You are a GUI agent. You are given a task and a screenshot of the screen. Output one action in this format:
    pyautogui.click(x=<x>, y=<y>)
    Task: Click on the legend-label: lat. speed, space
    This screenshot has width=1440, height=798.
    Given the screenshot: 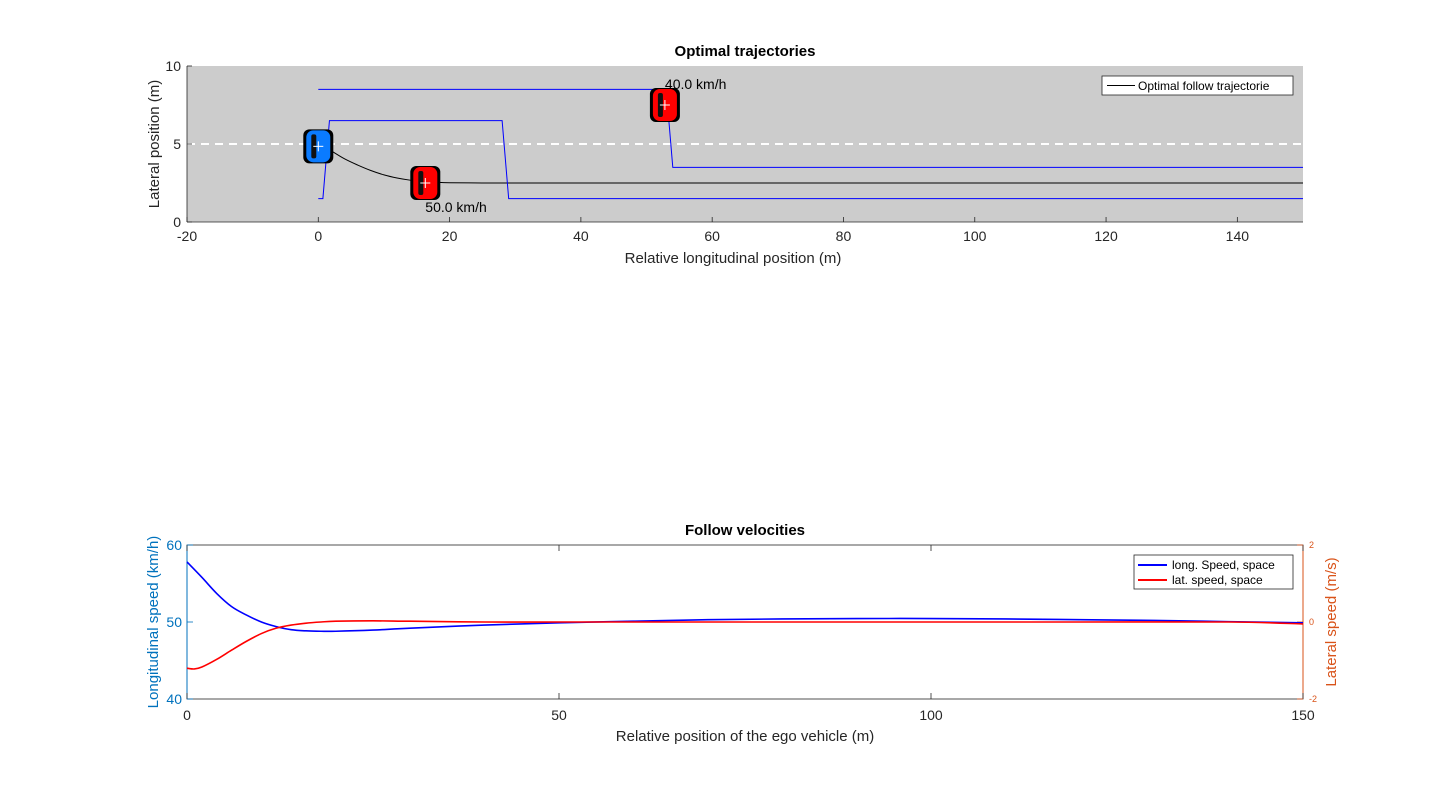 What is the action you would take?
    pyautogui.click(x=1217, y=580)
    